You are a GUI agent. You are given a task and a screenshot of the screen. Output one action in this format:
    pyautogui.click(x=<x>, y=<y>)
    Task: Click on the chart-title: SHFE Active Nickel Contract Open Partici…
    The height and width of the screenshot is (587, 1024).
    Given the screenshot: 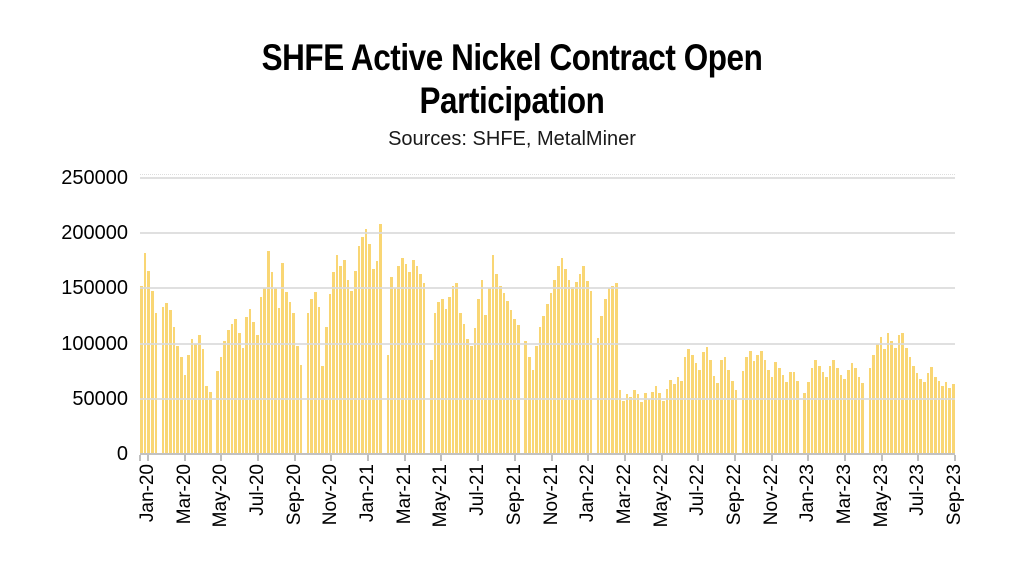 What is the action you would take?
    pyautogui.click(x=512, y=79)
    